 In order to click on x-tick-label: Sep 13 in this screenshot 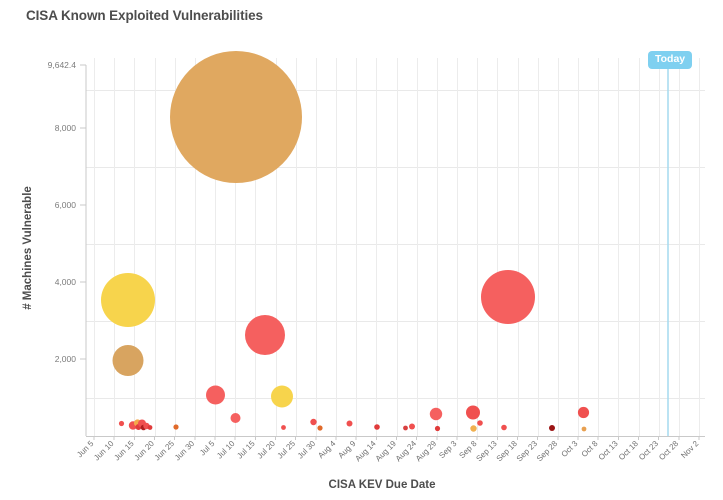, I will do `click(486, 451)`.